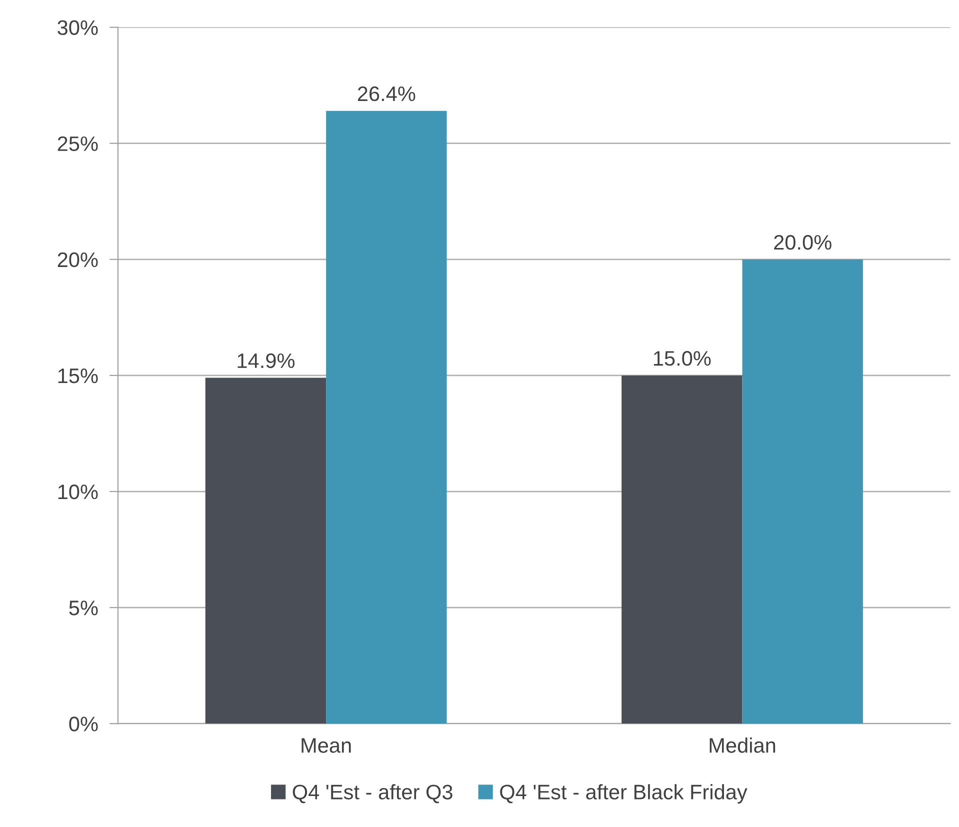  Describe the element at coordinates (83, 608) in the screenshot. I see `y-tick-label: 5%` at that location.